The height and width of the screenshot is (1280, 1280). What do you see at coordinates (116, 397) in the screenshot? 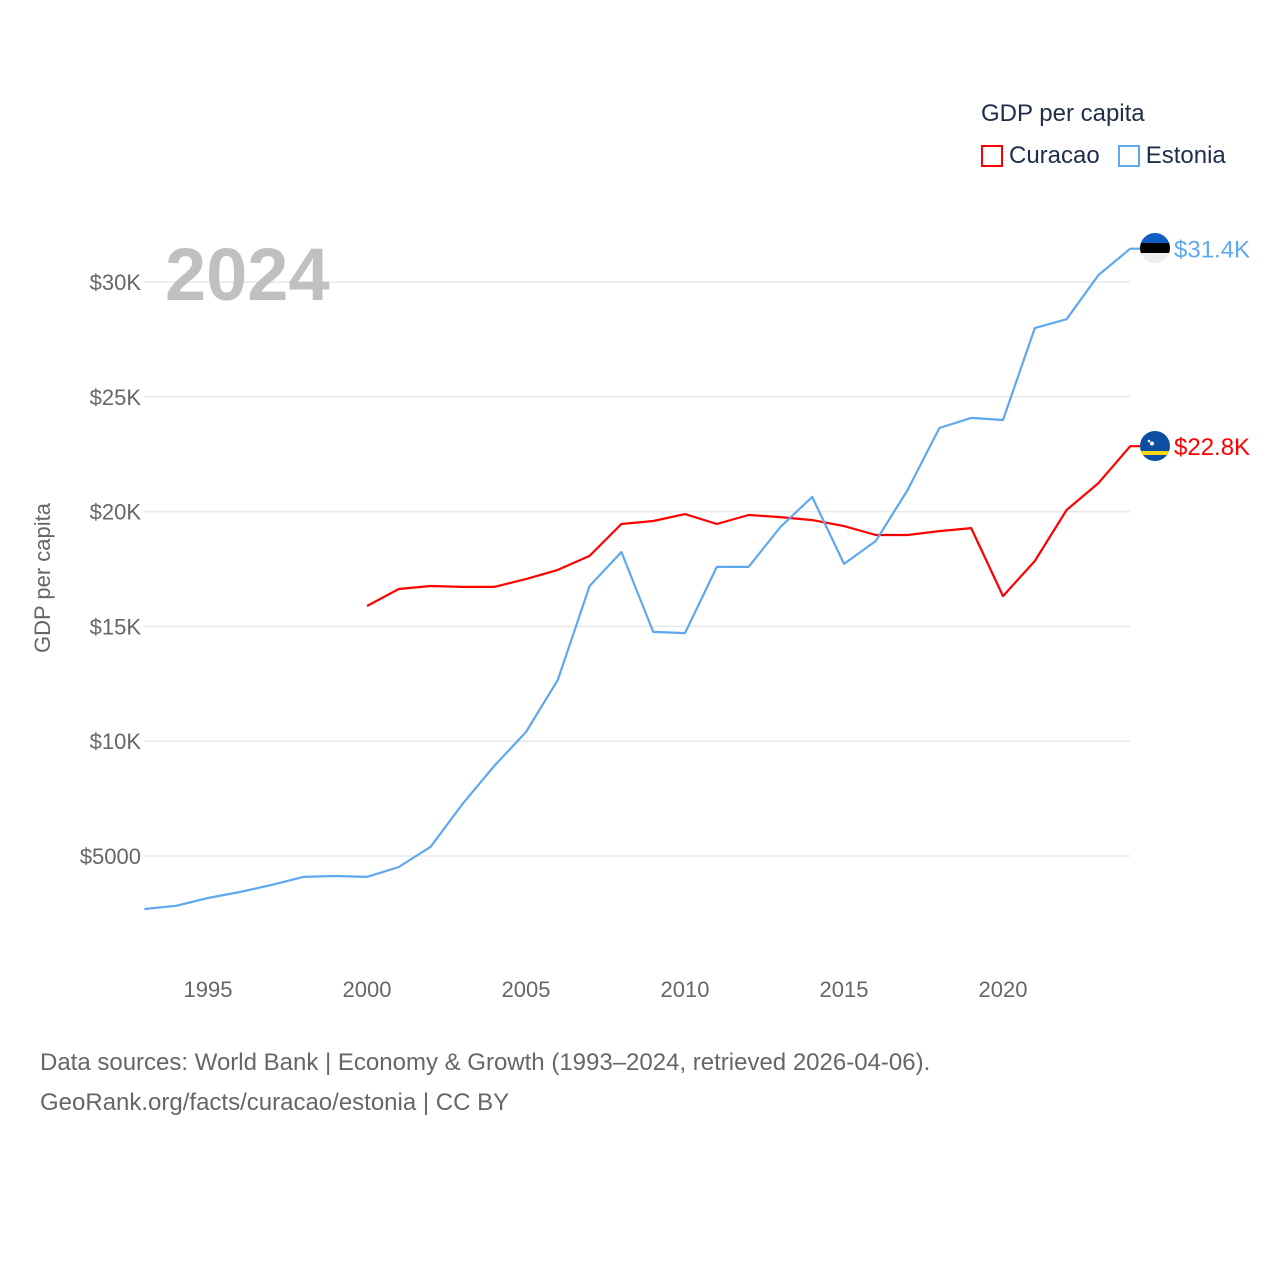
I see `y-tick-label: $25K` at bounding box center [116, 397].